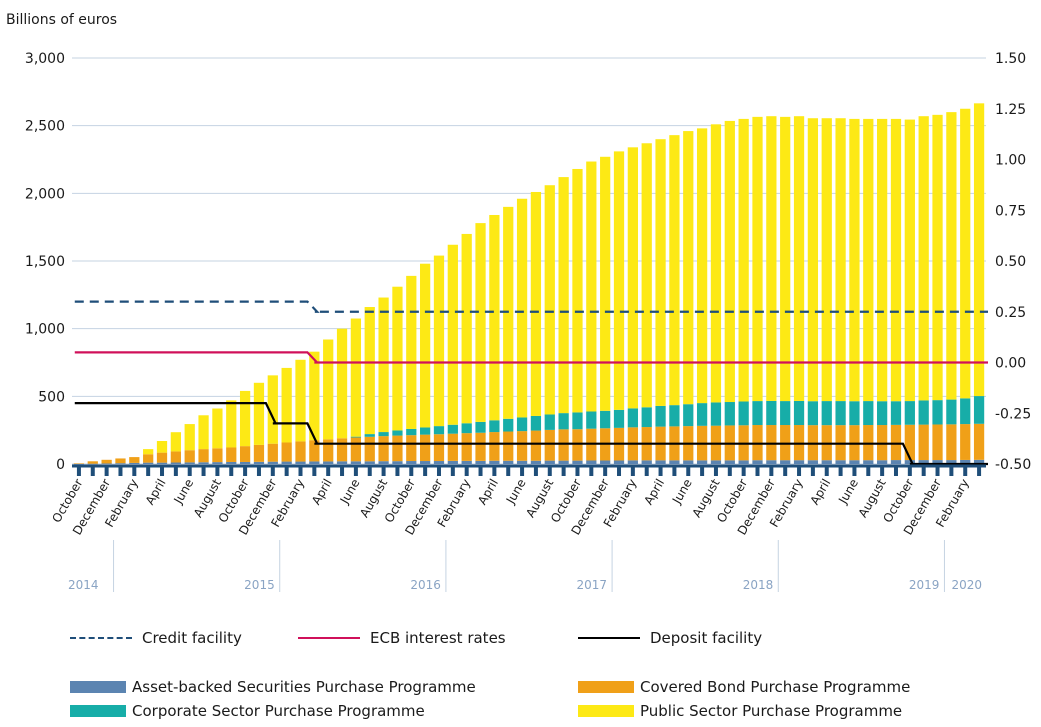 The width and height of the screenshot is (1041, 727). What do you see at coordinates (425, 585) in the screenshot?
I see `year-label: 2016` at bounding box center [425, 585].